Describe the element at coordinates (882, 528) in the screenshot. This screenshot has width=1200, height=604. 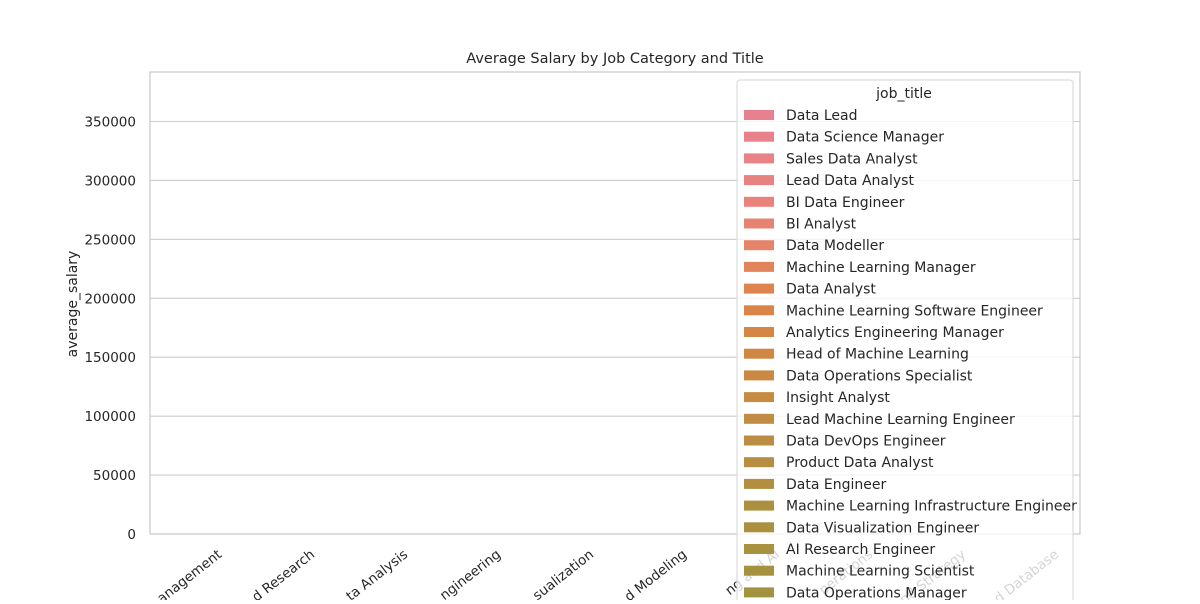
I see `legend-label: Data Visualization Engineer` at that location.